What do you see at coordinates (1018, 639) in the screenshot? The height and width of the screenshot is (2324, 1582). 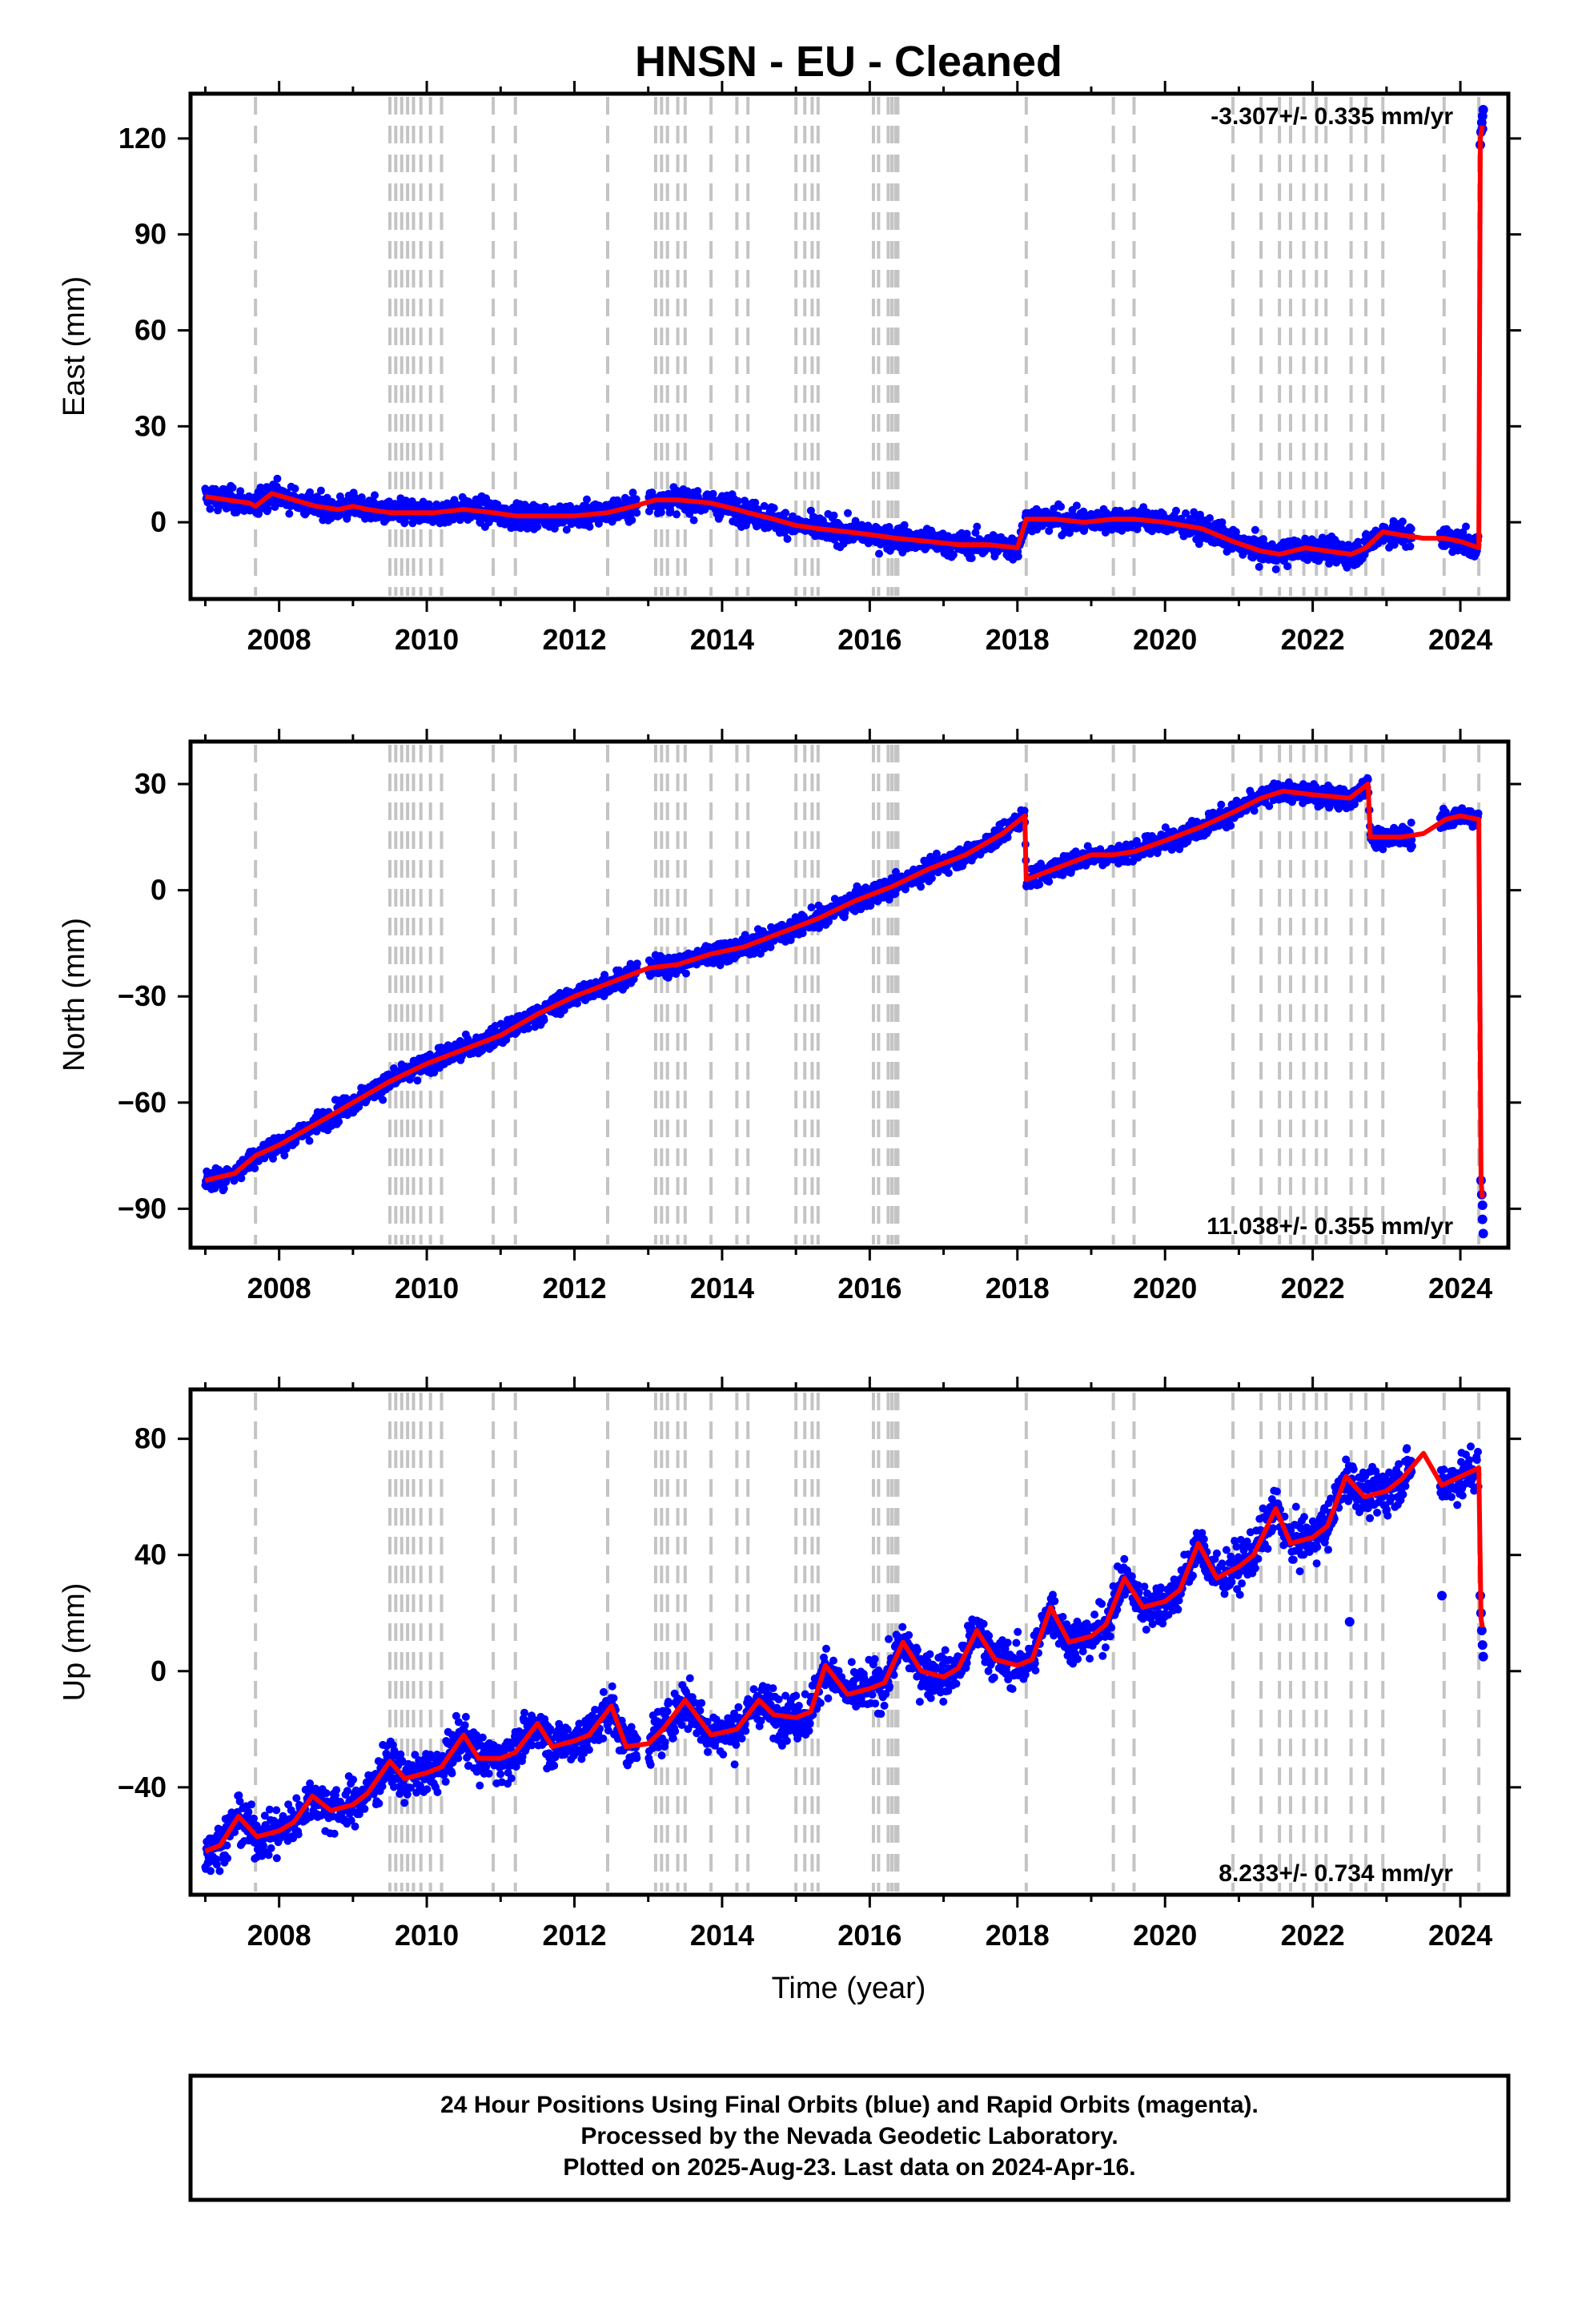 I see `x-tick-label: 2018` at bounding box center [1018, 639].